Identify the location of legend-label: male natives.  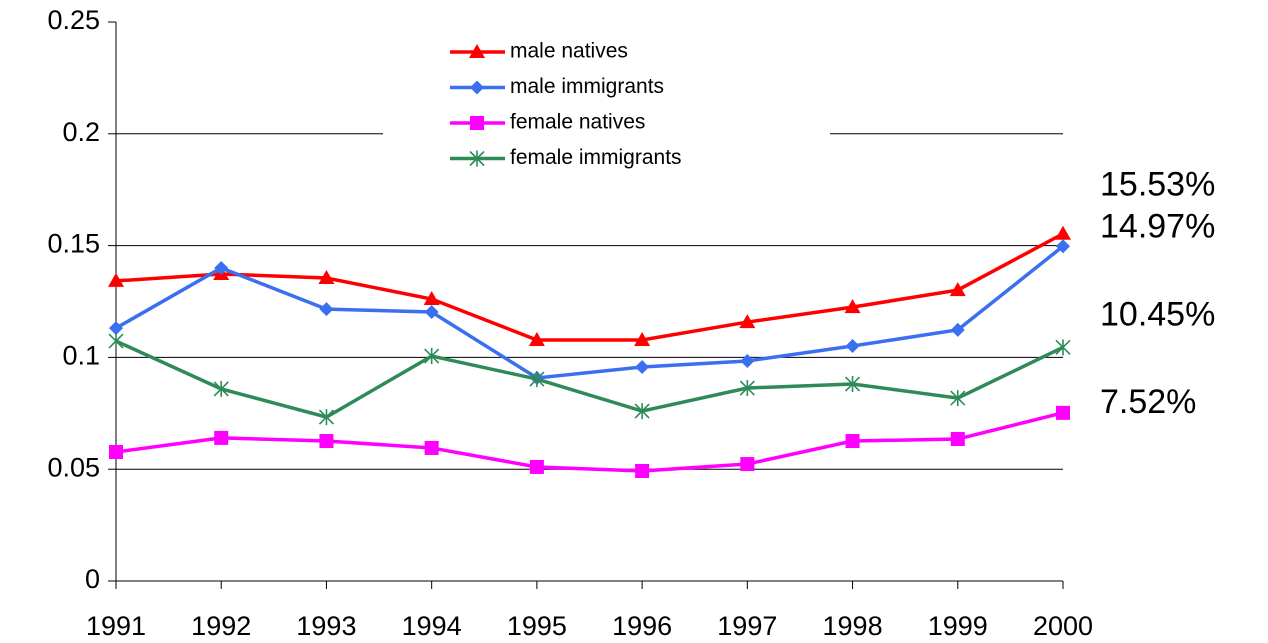
(569, 51).